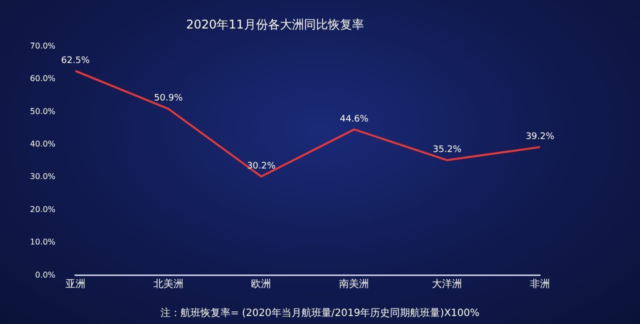 This screenshot has width=640, height=324. I want to click on y-tick-label: 0.0%, so click(45, 275).